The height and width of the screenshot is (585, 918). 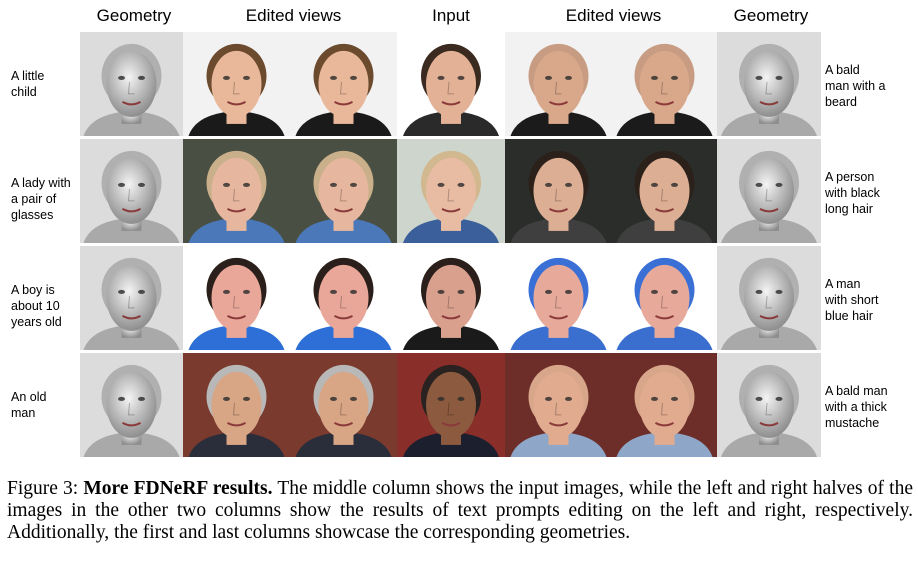 I want to click on prompt-right: A bald man with a beard, so click(x=855, y=86).